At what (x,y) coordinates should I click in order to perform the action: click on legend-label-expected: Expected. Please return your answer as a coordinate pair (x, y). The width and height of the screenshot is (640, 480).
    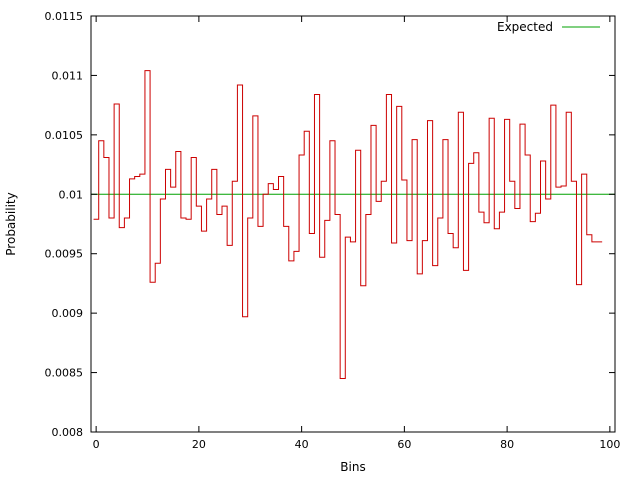
    Looking at the image, I should click on (525, 27).